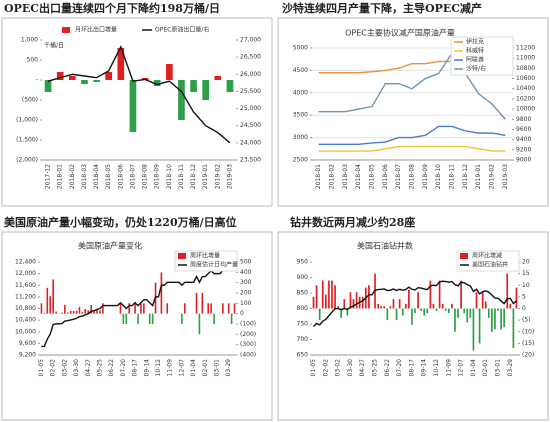 Image resolution: width=550 pixels, height=422 pixels. Describe the element at coordinates (510, 368) in the screenshot. I see `x-tick-label: 03-29` at that location.